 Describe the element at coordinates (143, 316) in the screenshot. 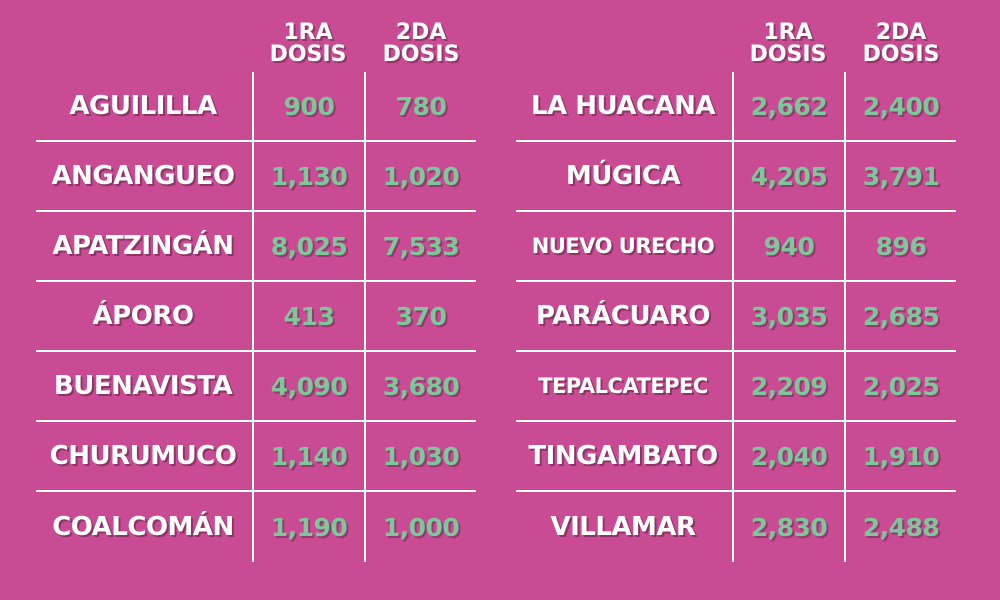

I see `municipality-name: ÁPORO` at that location.